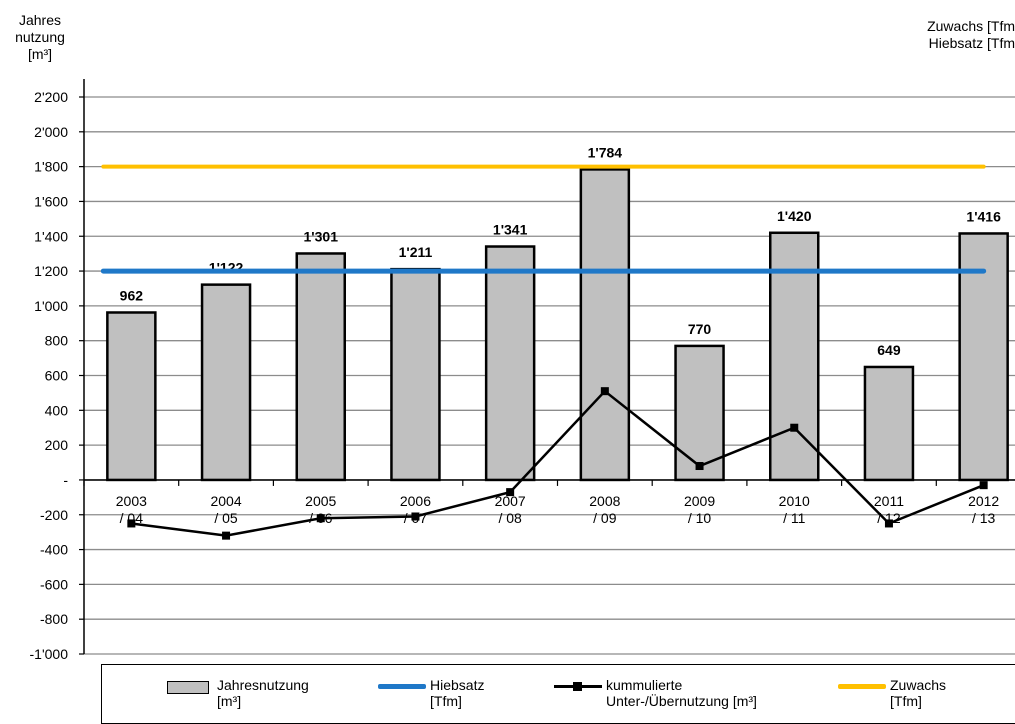 This screenshot has height=724, width=1015. What do you see at coordinates (794, 216) in the screenshot?
I see `bar-value-label: 1'420` at bounding box center [794, 216].